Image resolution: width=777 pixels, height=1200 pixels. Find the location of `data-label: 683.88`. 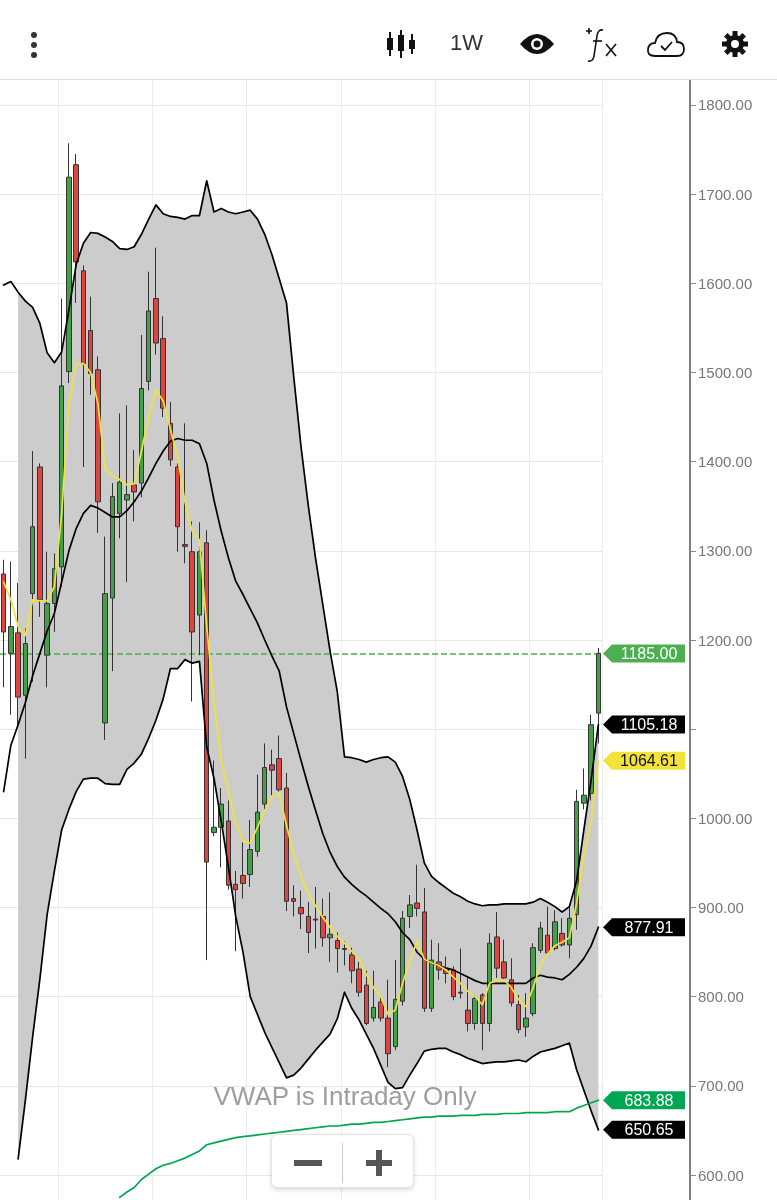

data-label: 683.88 is located at coordinates (649, 1100).